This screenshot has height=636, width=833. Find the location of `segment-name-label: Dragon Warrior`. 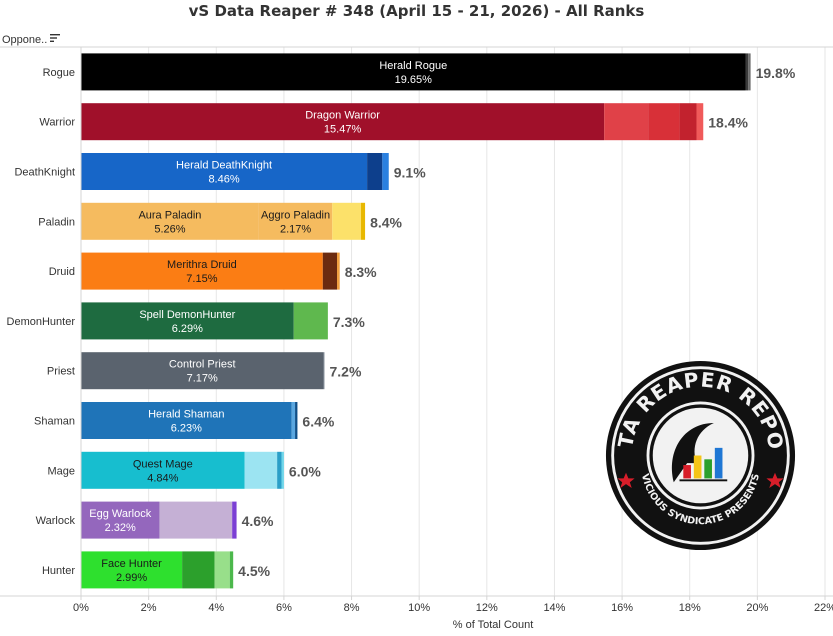

segment-name-label: Dragon Warrior is located at coordinates (342, 116).